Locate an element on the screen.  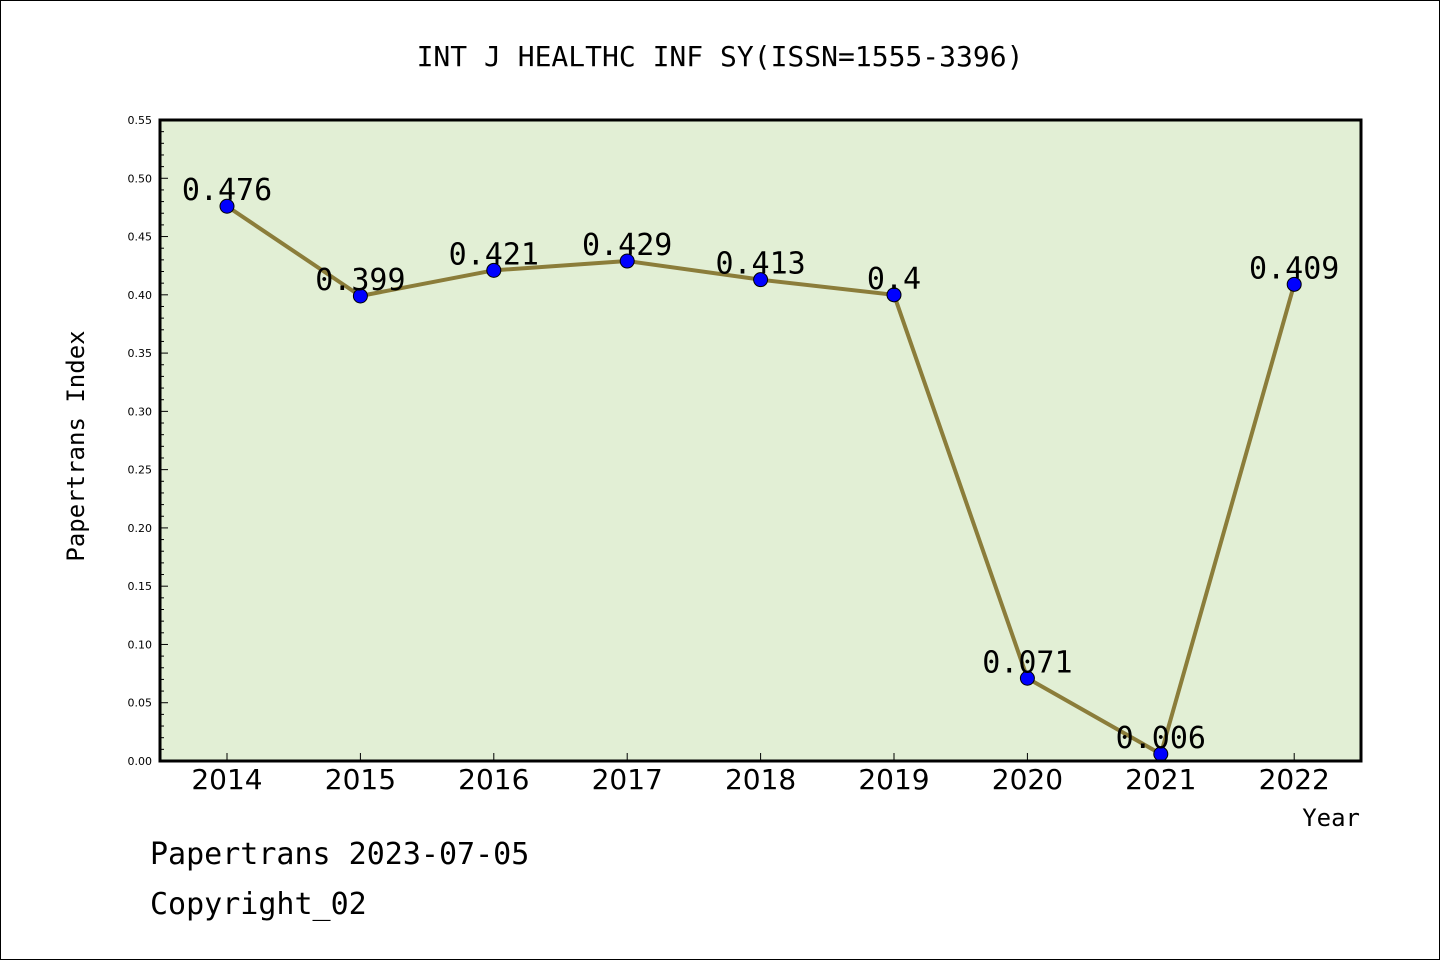
data-label: 0.071 is located at coordinates (1027, 662).